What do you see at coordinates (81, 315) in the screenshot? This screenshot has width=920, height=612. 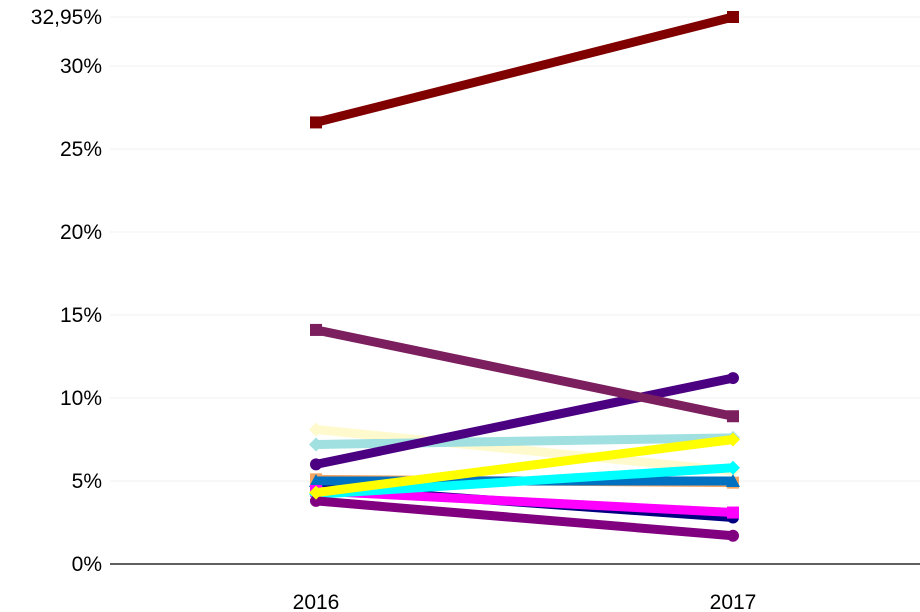 I see `y-tick-label: 15%` at bounding box center [81, 315].